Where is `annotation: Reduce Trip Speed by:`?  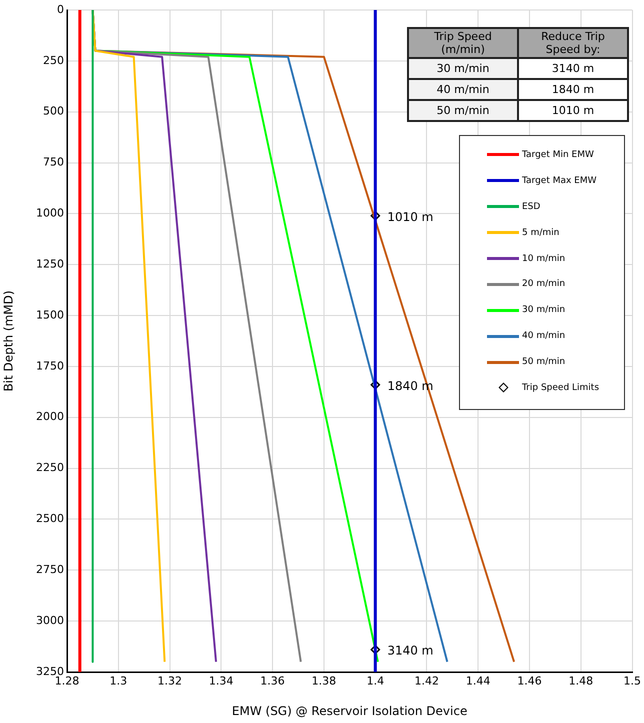 annotation: Reduce Trip Speed by: is located at coordinates (573, 43).